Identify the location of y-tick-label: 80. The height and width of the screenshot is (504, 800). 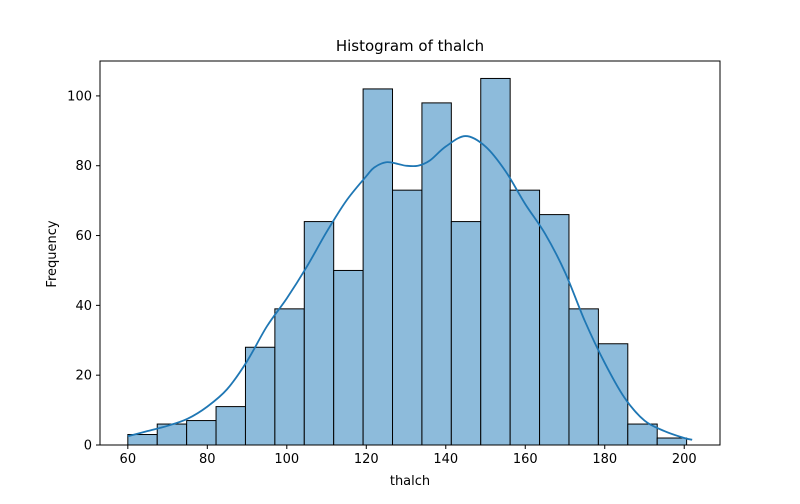
(83, 166).